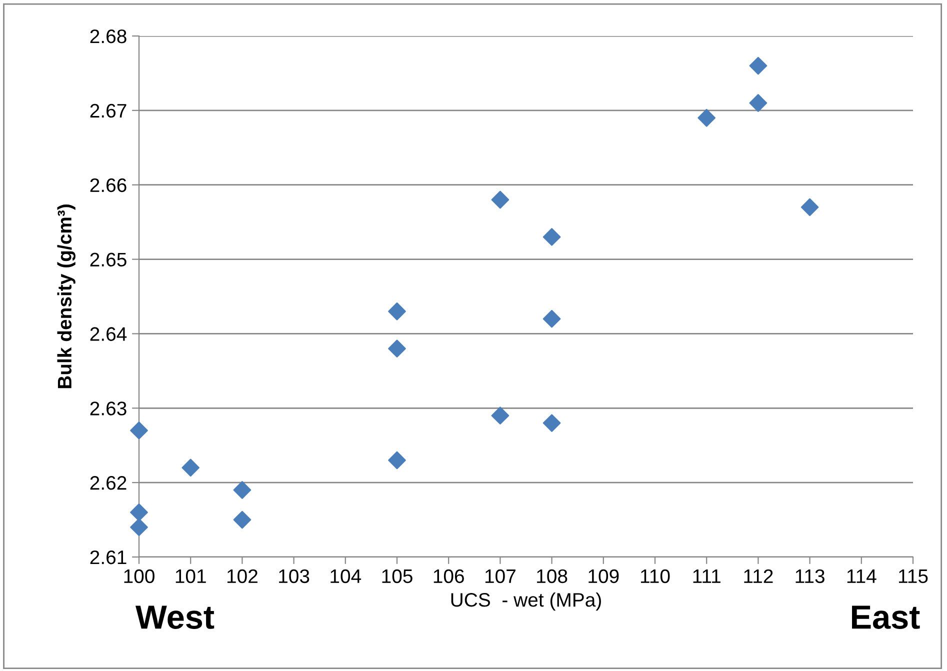  What do you see at coordinates (810, 576) in the screenshot?
I see `x-tick-label: 113` at bounding box center [810, 576].